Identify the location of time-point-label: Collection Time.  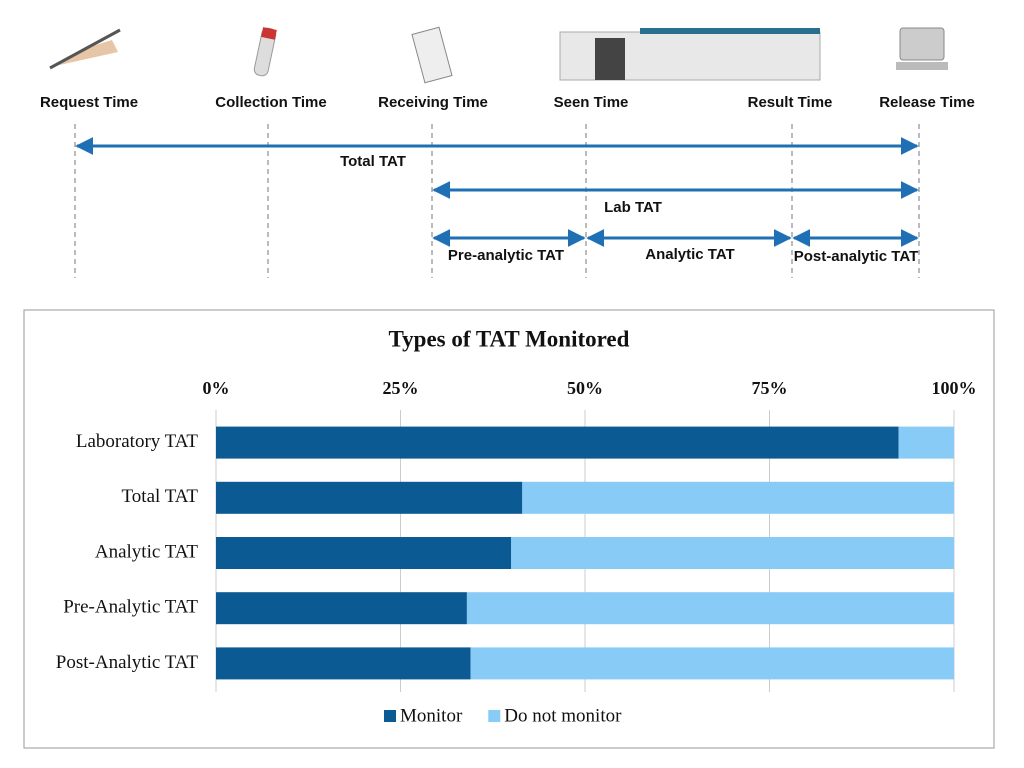
(270, 102).